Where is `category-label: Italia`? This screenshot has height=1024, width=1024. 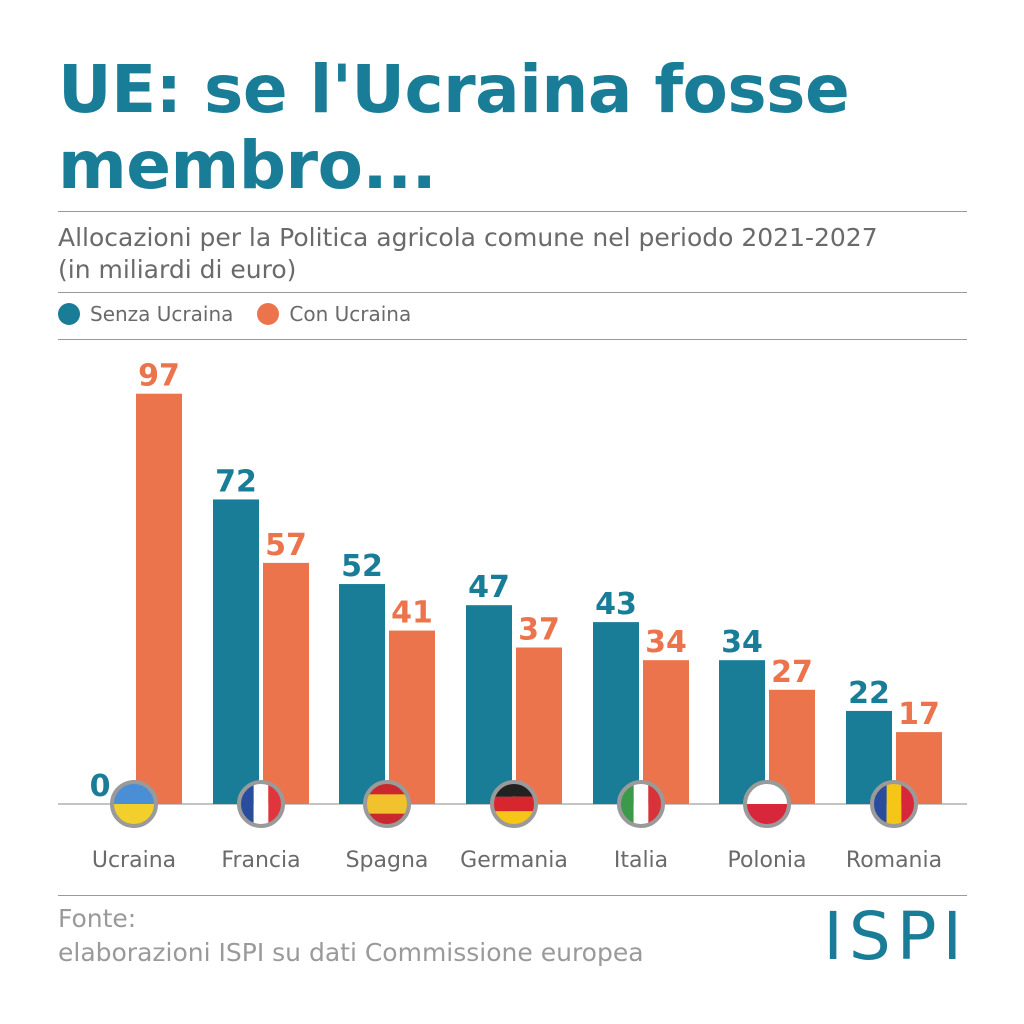 category-label: Italia is located at coordinates (641, 860).